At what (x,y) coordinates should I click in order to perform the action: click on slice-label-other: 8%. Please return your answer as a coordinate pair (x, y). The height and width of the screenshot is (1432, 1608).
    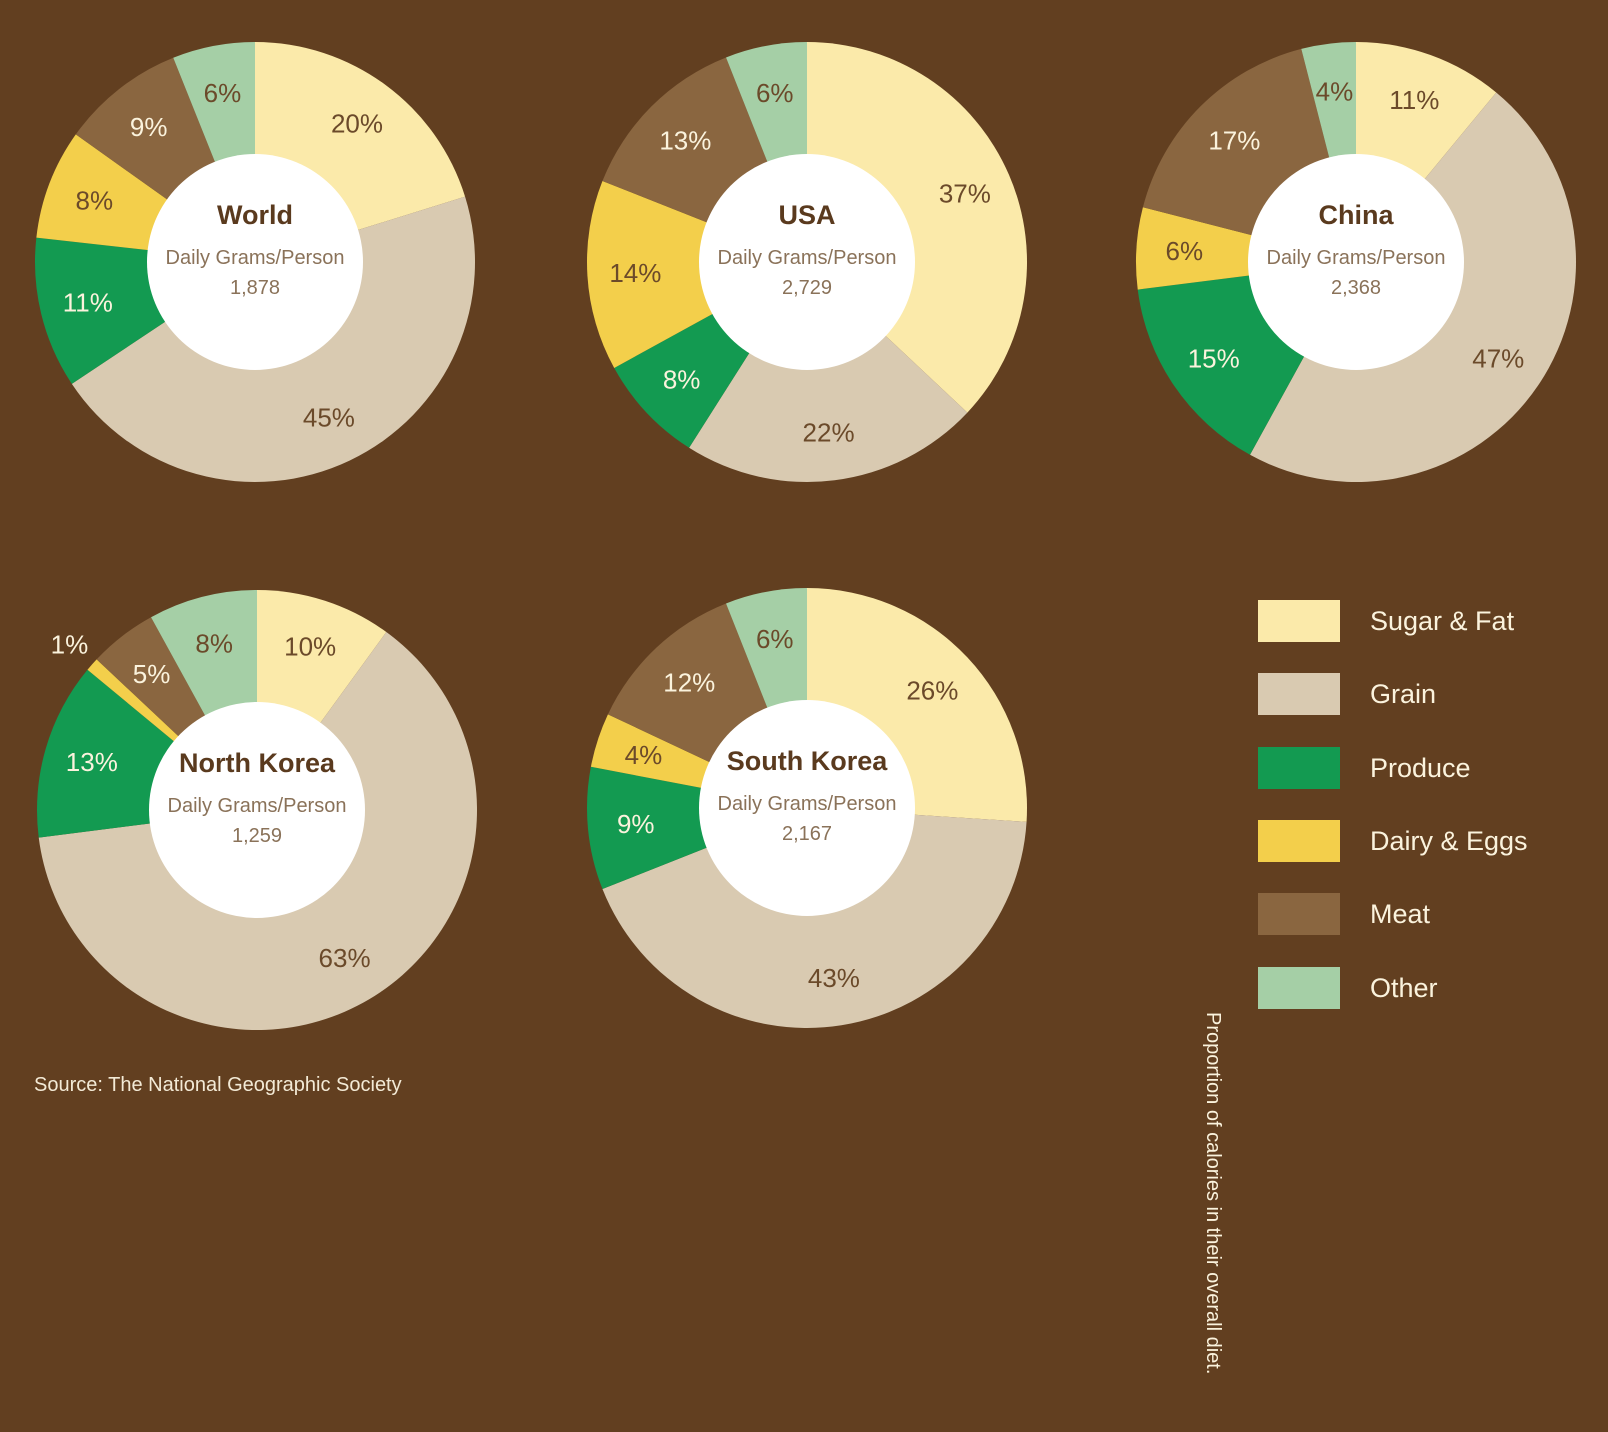
    Looking at the image, I should click on (214, 643).